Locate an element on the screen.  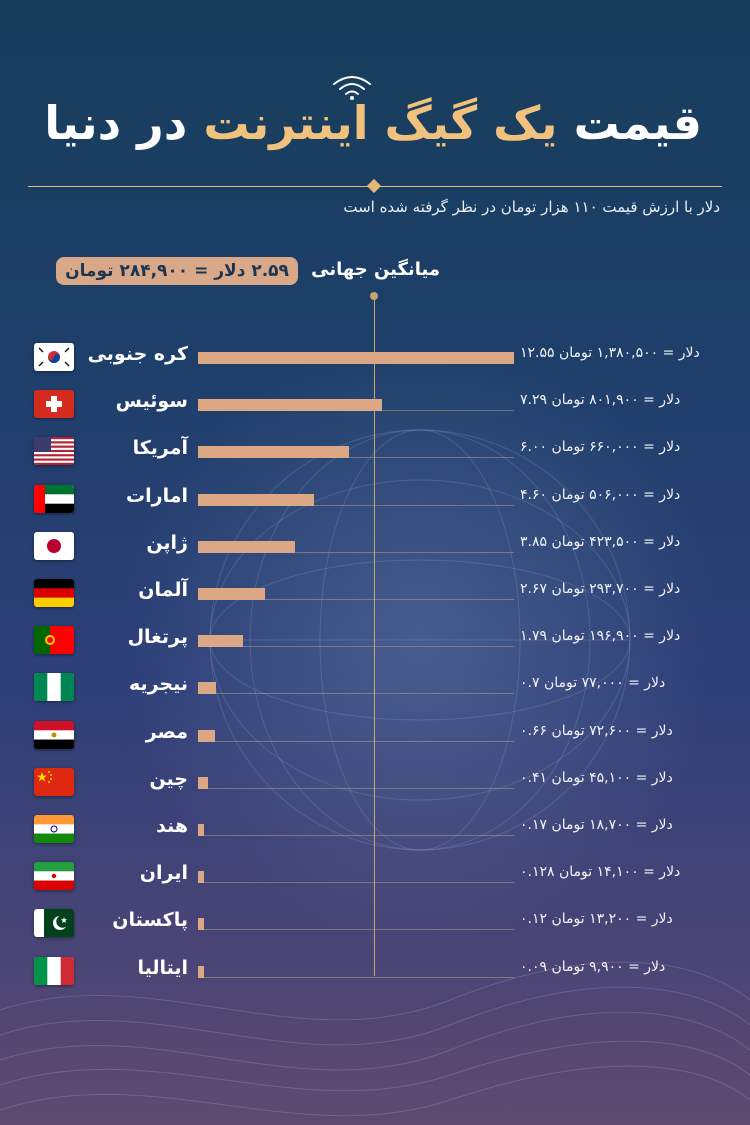
category-label: مصر is located at coordinates (166, 731).